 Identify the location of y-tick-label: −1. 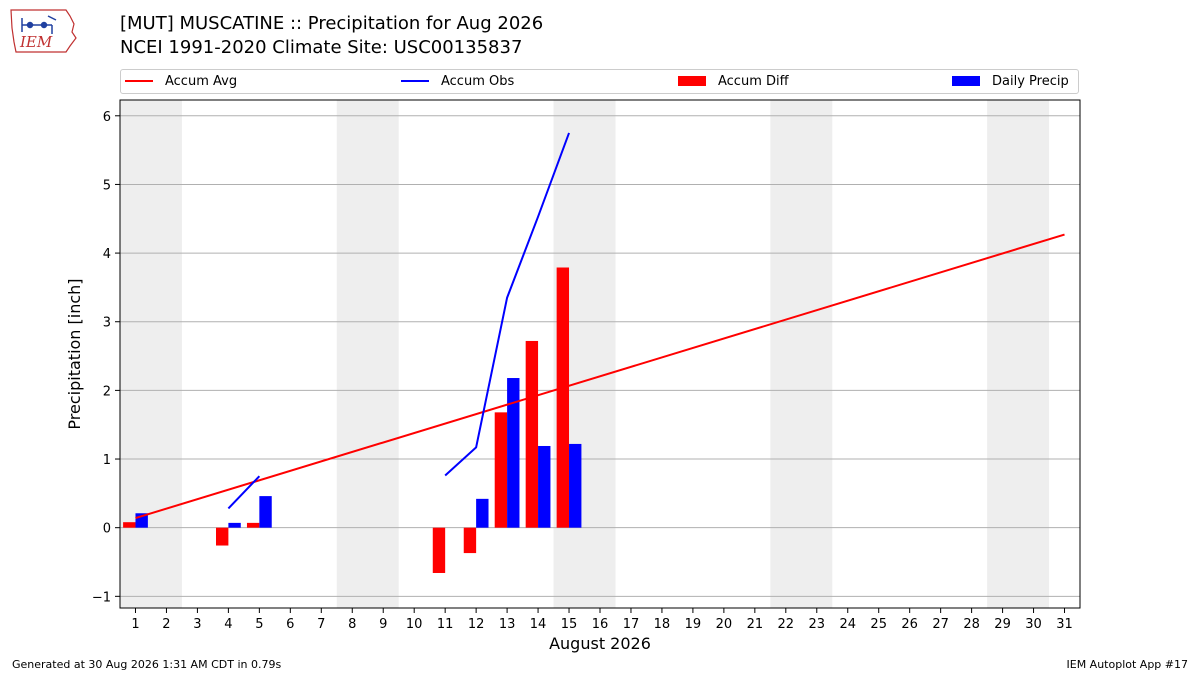
(101, 597).